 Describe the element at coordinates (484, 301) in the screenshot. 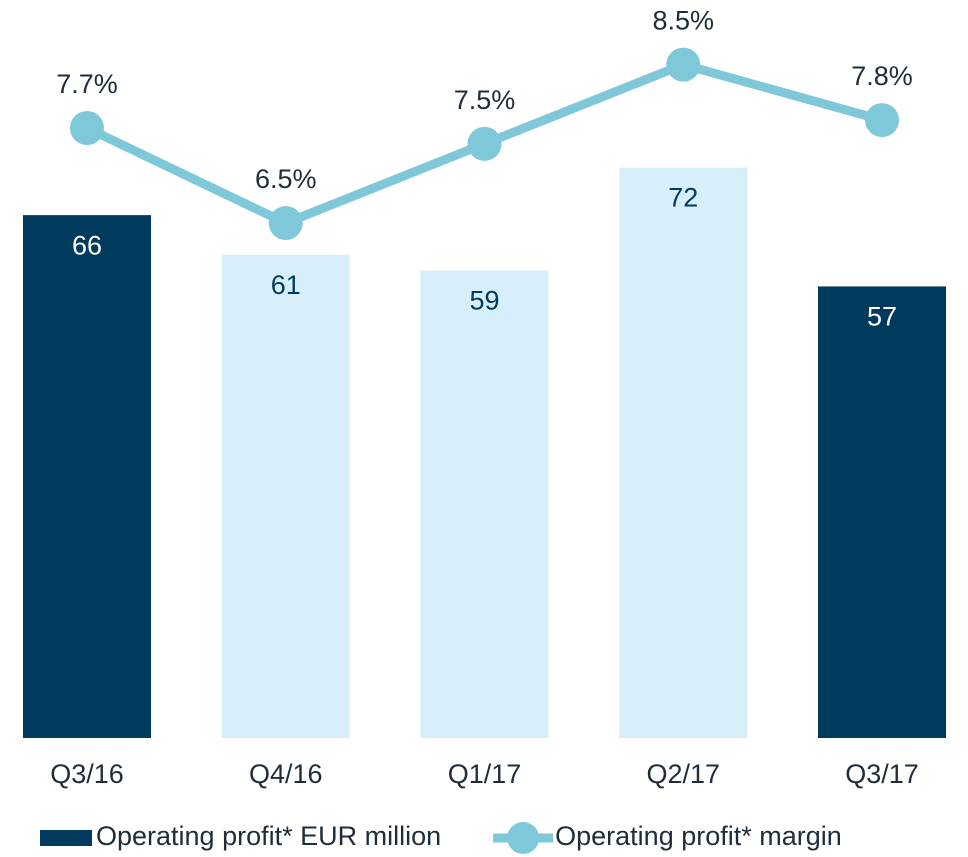

I see `bar-value-label: 59` at that location.